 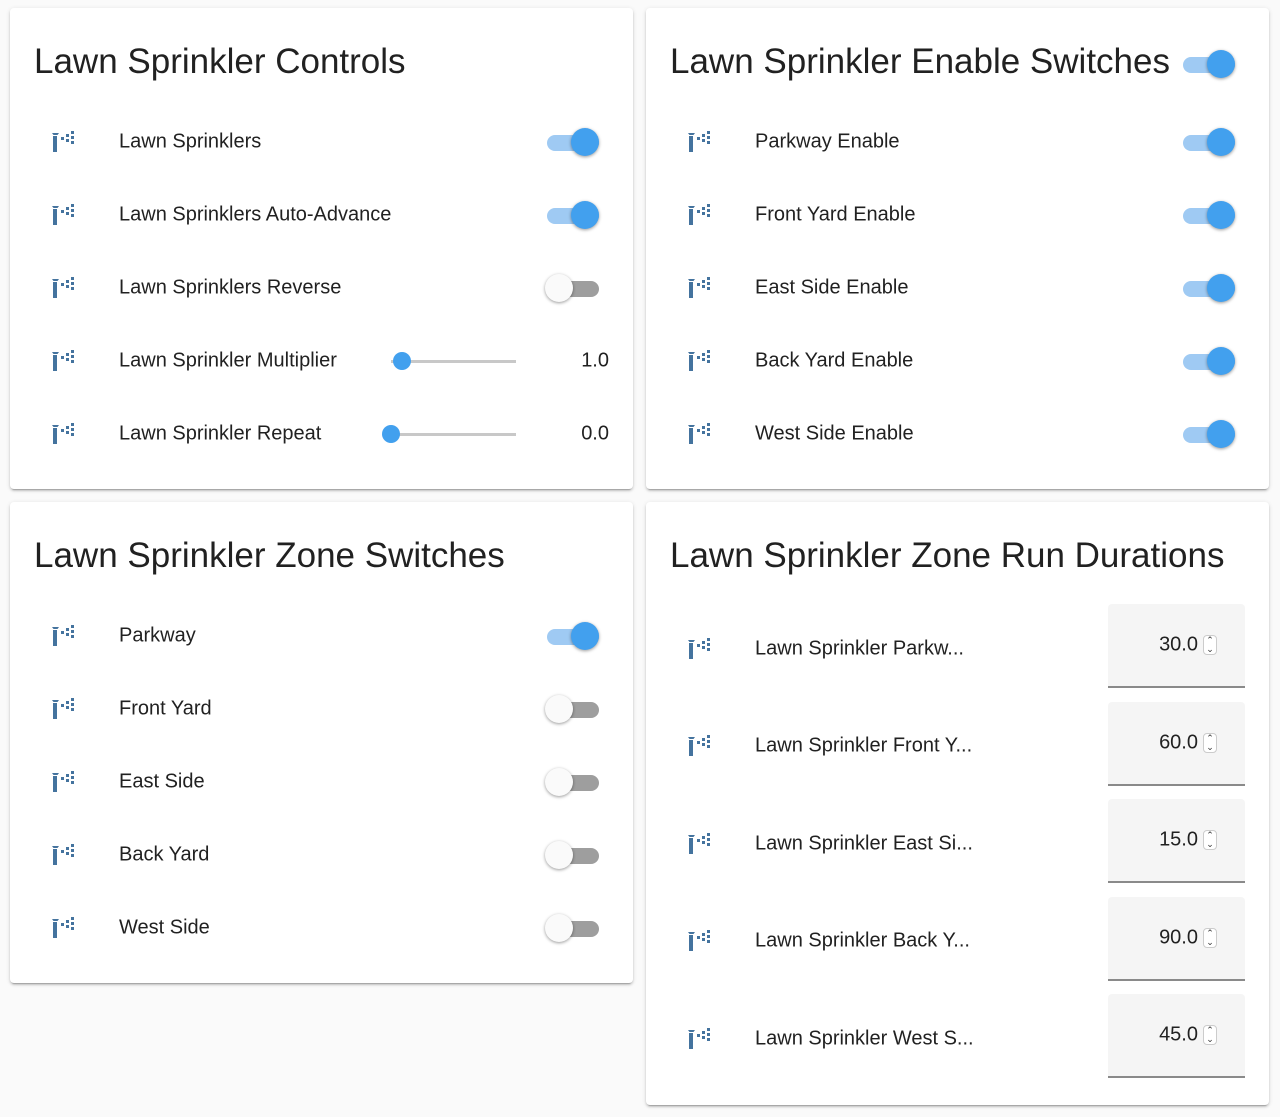 What do you see at coordinates (595, 360) in the screenshot?
I see `slider-value: 1.0` at bounding box center [595, 360].